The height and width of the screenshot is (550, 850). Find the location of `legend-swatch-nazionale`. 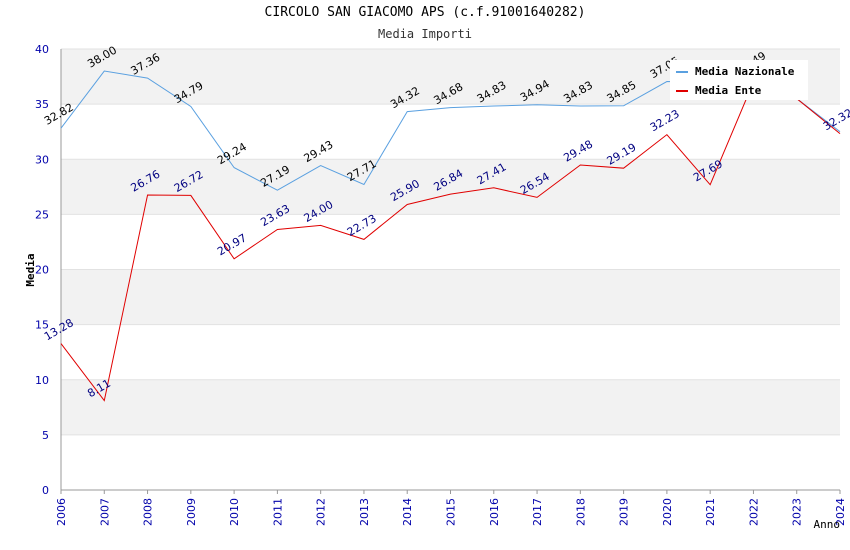

legend-swatch-nazionale is located at coordinates (682, 71).